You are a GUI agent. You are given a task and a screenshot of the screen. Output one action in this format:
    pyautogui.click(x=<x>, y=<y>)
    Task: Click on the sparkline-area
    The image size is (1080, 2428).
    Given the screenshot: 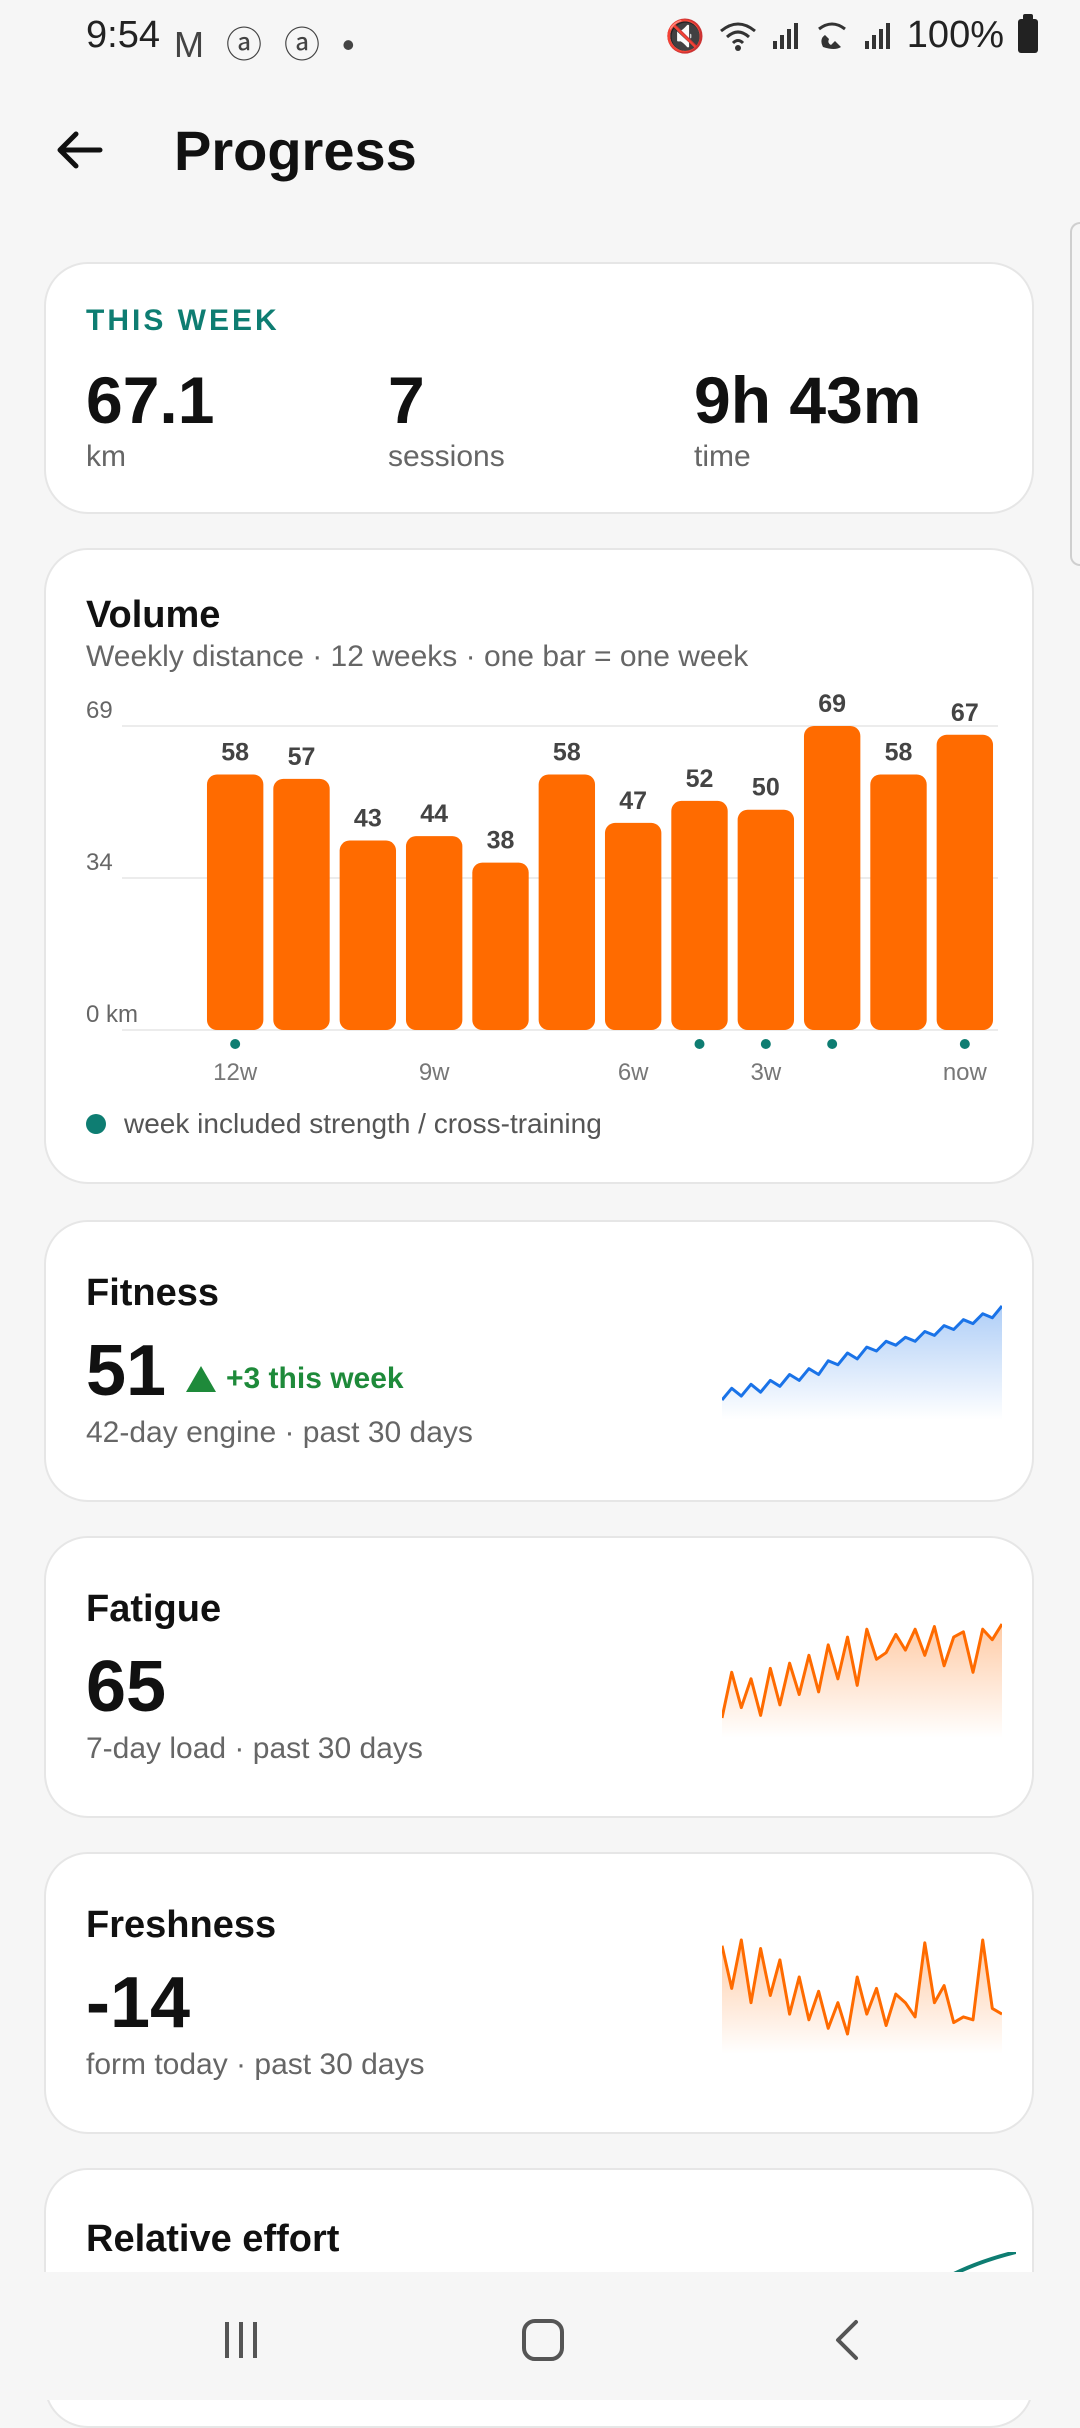 What is the action you would take?
    pyautogui.click(x=862, y=1681)
    